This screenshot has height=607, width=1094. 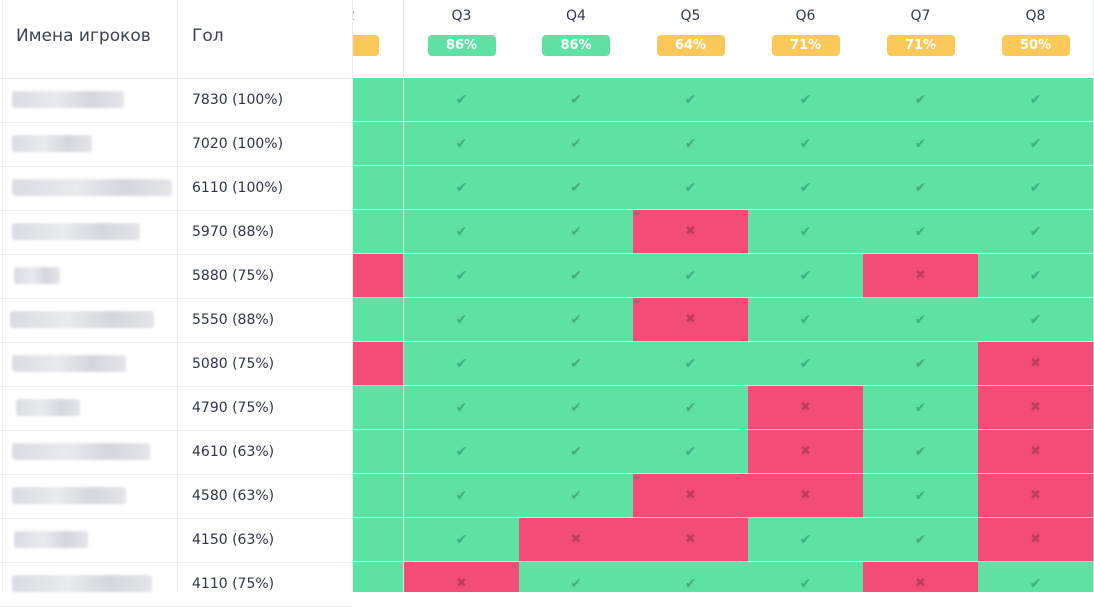 I want to click on question-header-q5: Q5 64%, so click(x=691, y=39).